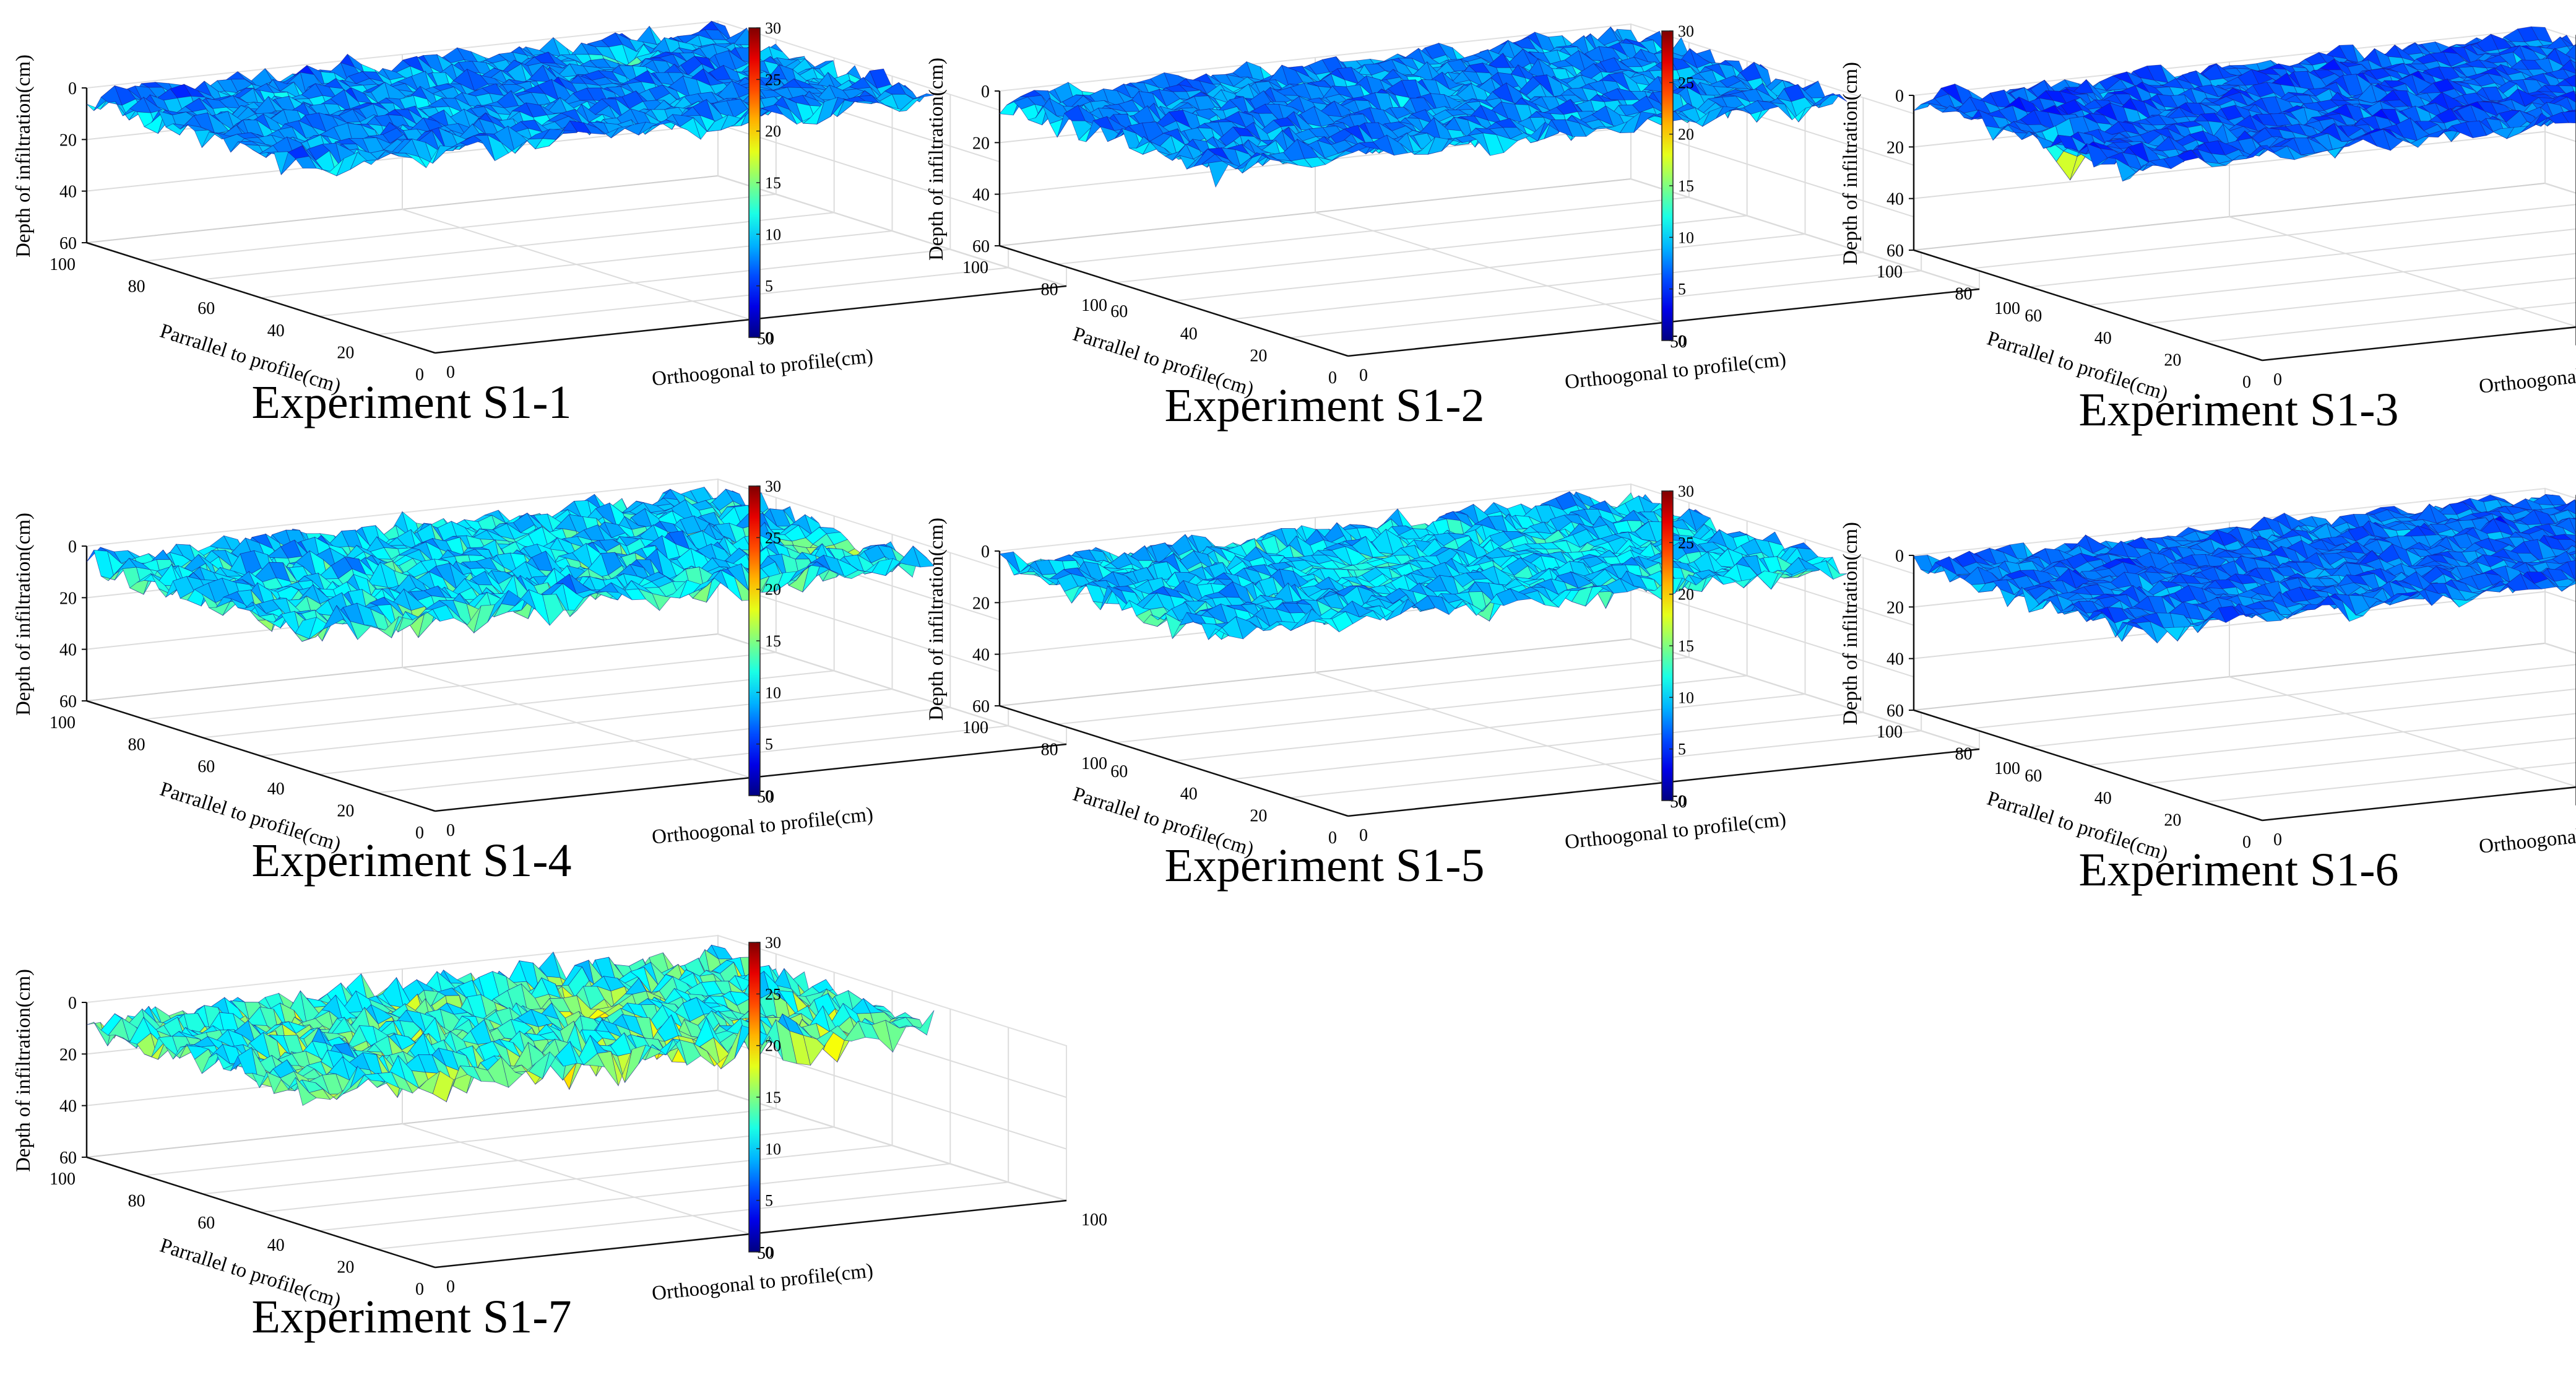 The image size is (2576, 1377). Describe the element at coordinates (510, 98) in the screenshot. I see `surface-mesh` at that location.